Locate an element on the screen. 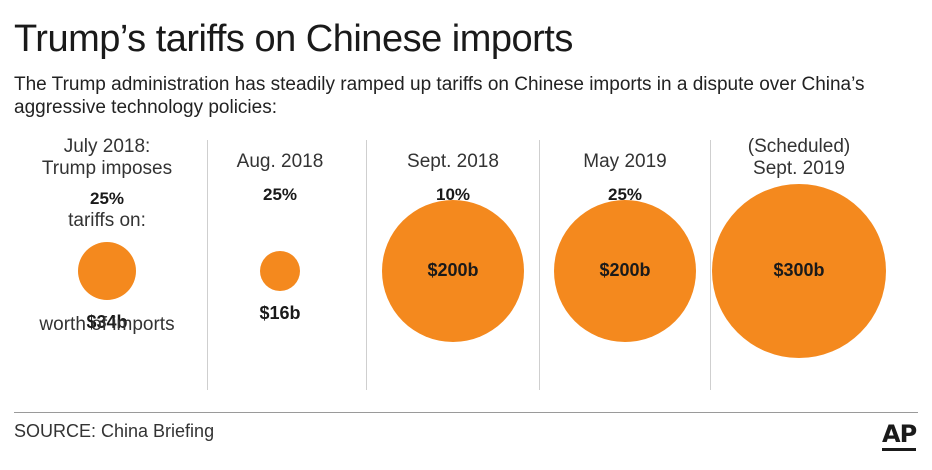  column-date: (Scheduled) is located at coordinates (799, 146).